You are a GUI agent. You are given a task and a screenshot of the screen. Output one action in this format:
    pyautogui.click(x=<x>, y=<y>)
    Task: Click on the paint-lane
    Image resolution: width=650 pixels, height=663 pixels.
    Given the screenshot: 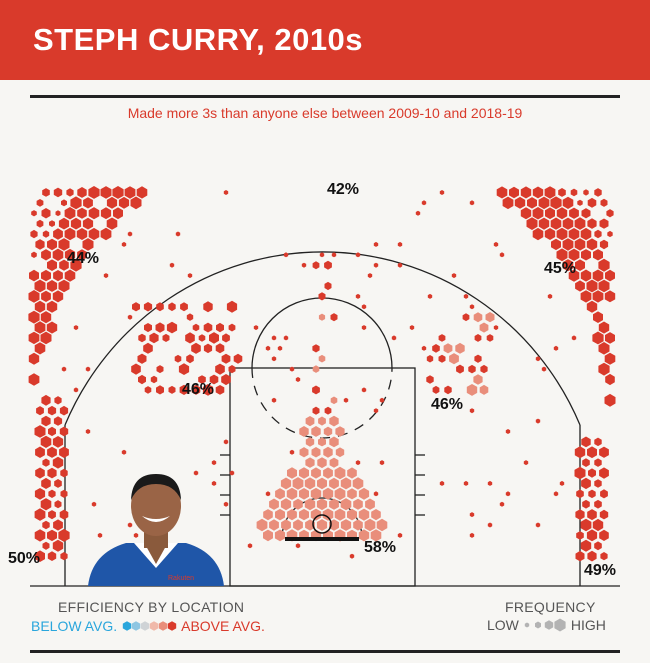 What is the action you would take?
    pyautogui.click(x=322, y=477)
    